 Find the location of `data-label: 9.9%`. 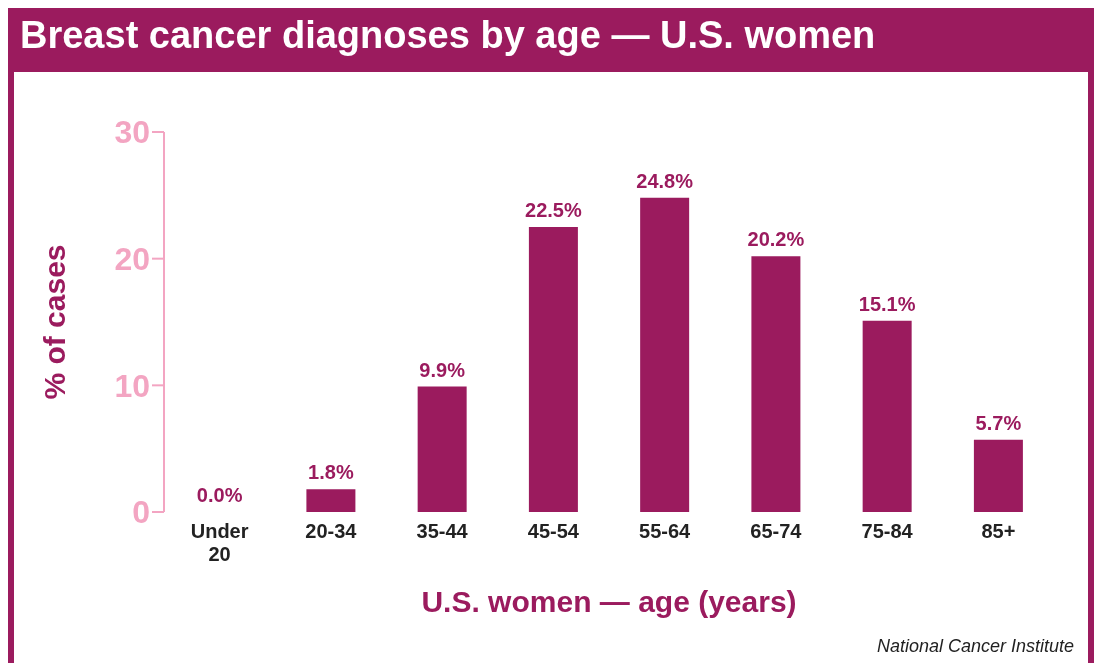

data-label: 9.9% is located at coordinates (442, 369).